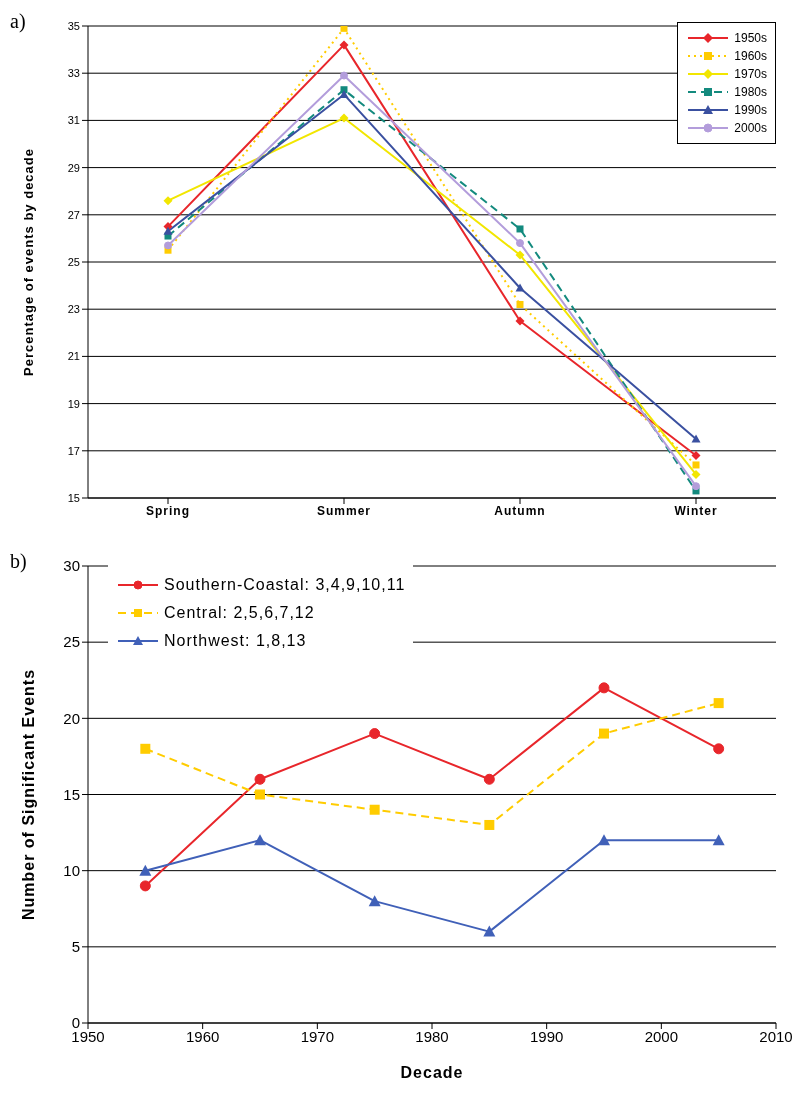 This screenshot has height=1110, width=804. I want to click on y-axis-title: Number of Significant Events, so click(28, 794).